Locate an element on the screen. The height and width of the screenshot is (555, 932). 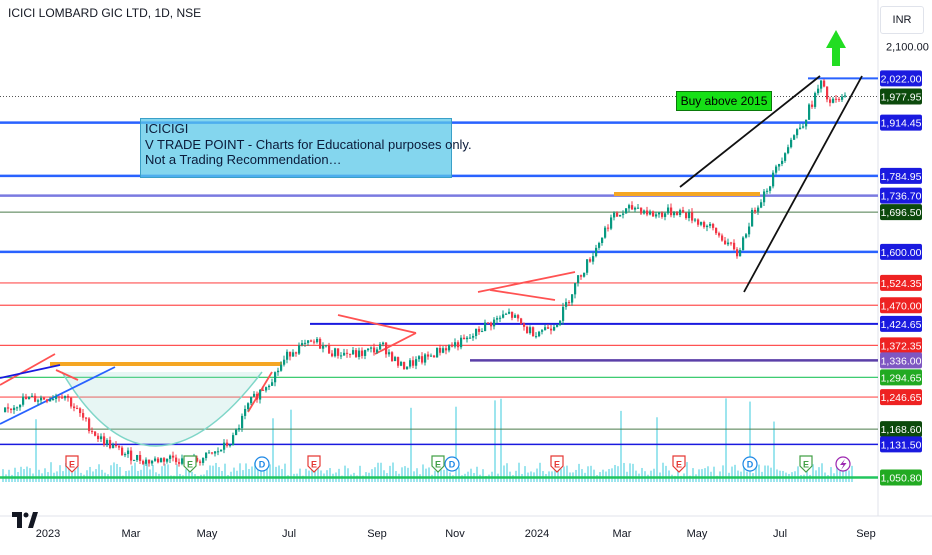
price-level-label: 1,977.95 is located at coordinates (901, 97).